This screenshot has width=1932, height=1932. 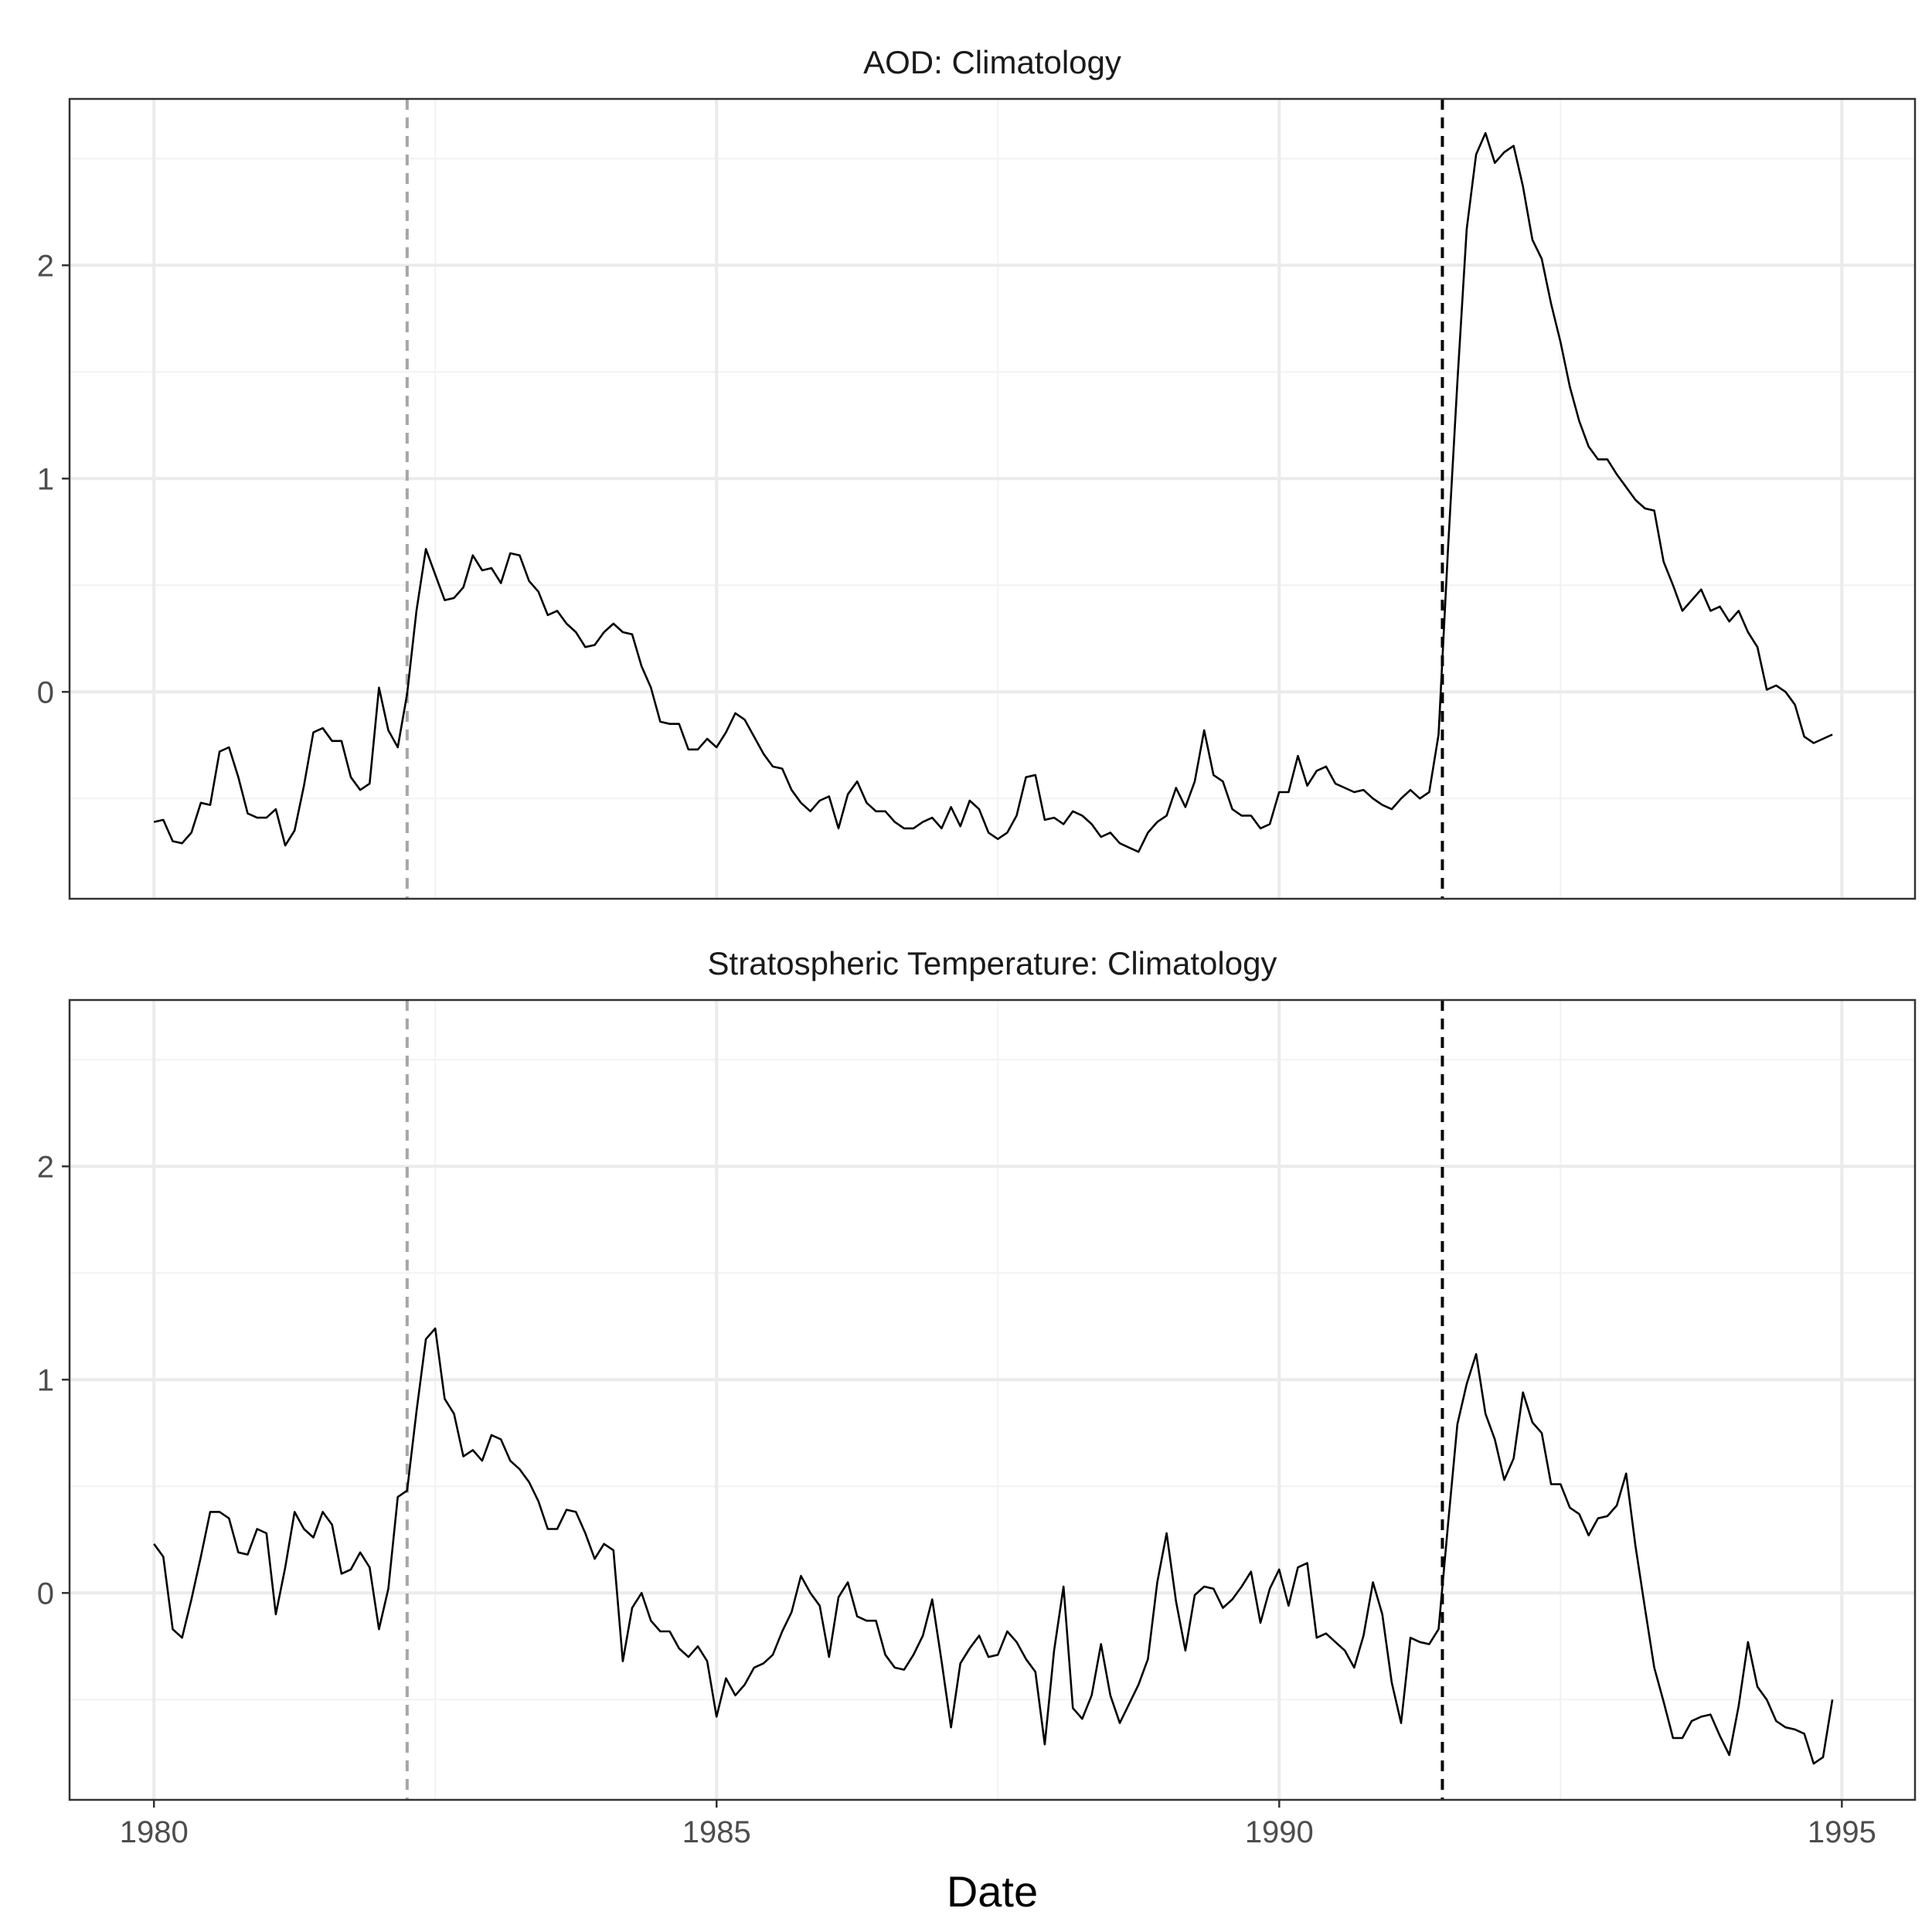 What do you see at coordinates (992, 62) in the screenshot?
I see `panel-title-aod: AOD: Climatology` at bounding box center [992, 62].